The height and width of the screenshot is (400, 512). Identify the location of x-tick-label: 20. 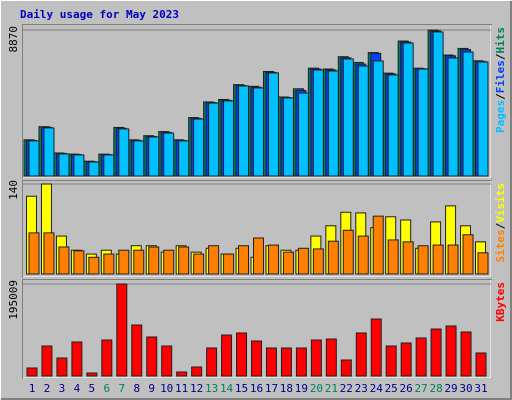
(316, 388).